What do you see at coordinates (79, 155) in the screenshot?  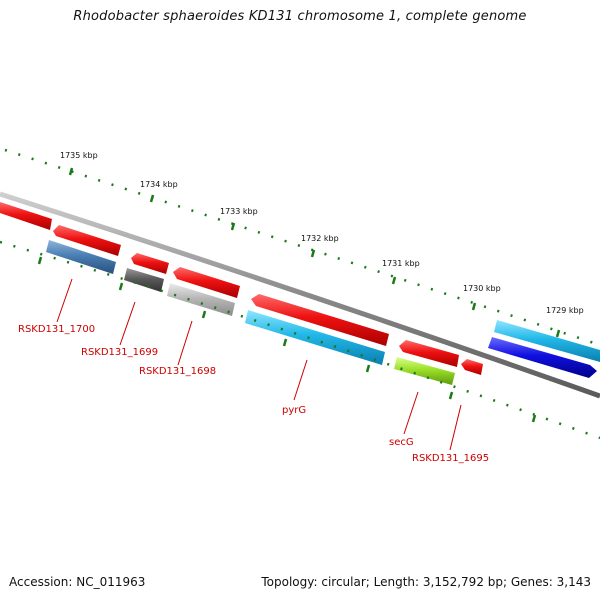 I see `tick-label-1735: 1735 kbp` at bounding box center [79, 155].